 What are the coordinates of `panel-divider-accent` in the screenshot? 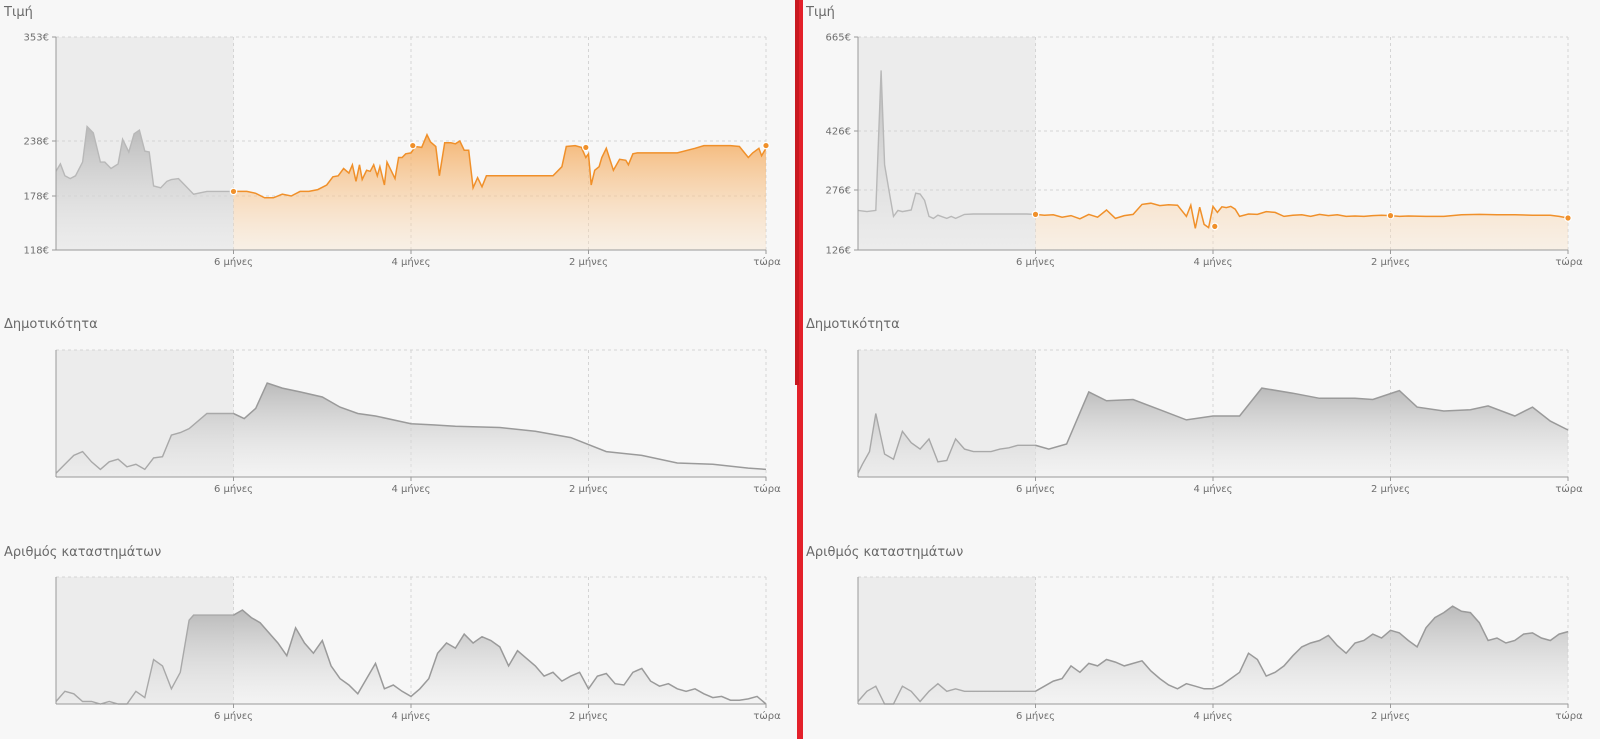 It's located at (797, 192).